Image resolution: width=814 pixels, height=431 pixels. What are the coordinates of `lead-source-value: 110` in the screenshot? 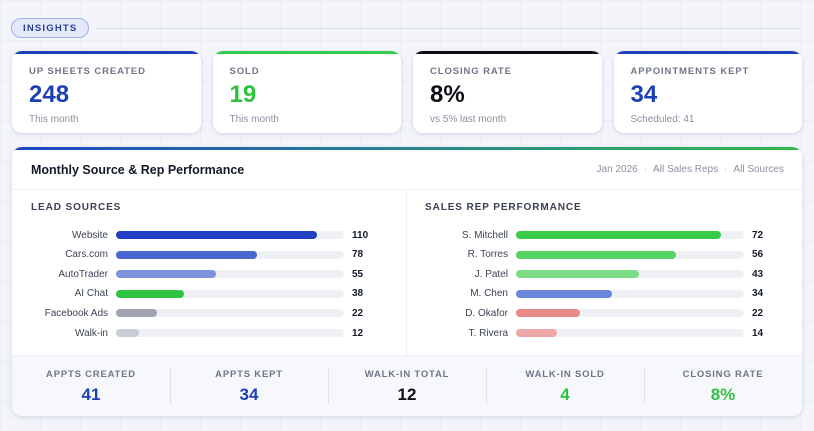 It's located at (360, 235).